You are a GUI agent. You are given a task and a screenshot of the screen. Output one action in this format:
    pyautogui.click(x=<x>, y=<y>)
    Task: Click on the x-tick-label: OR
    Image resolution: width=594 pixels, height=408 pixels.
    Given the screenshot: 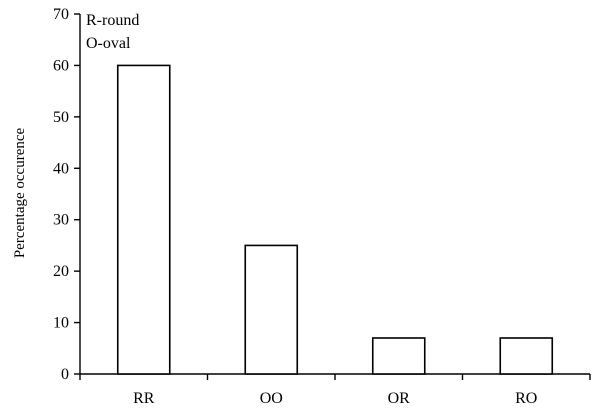 What is the action you would take?
    pyautogui.click(x=399, y=398)
    